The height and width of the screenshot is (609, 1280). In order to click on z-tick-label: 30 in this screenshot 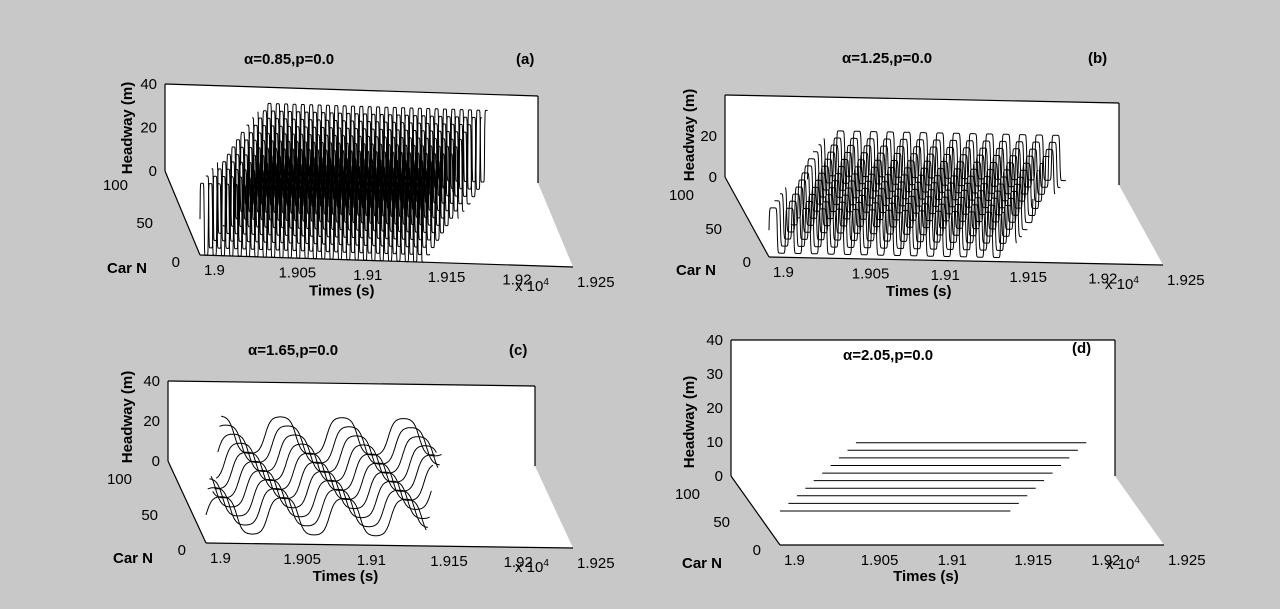, I will do `click(714, 374)`.